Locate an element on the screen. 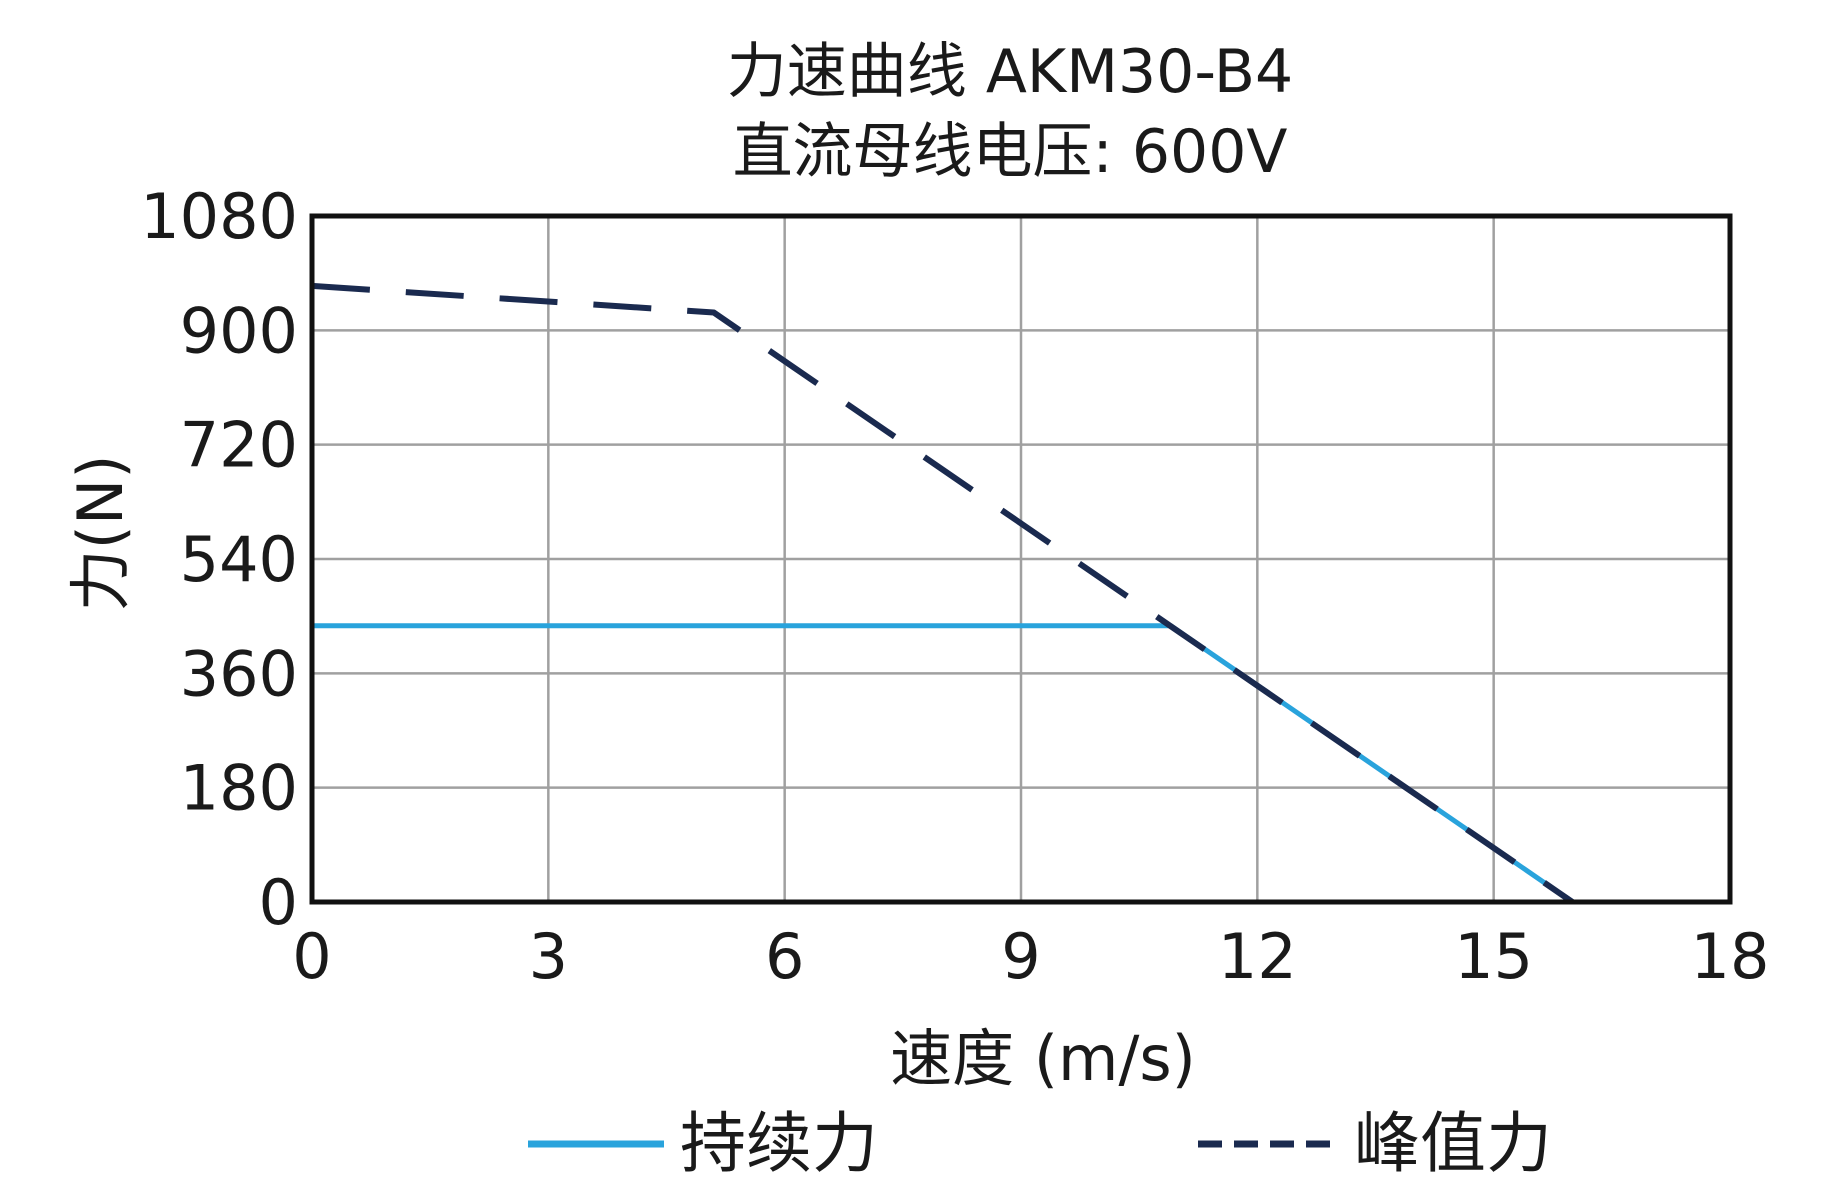 The image size is (1840, 1184). x-tick-label: 0 is located at coordinates (311, 956).